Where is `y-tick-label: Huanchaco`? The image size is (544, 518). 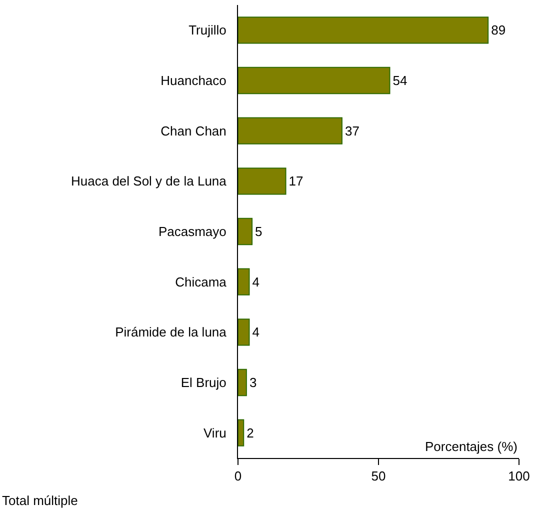 y-tick-label: Huanchaco is located at coordinates (193, 80).